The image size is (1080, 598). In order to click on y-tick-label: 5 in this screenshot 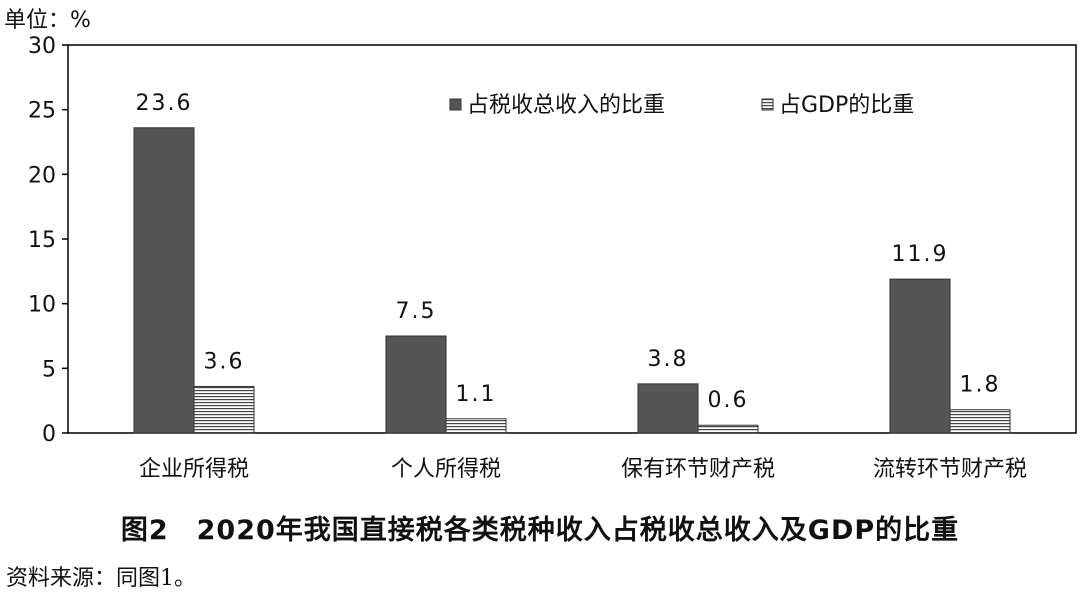, I will do `click(49, 369)`.